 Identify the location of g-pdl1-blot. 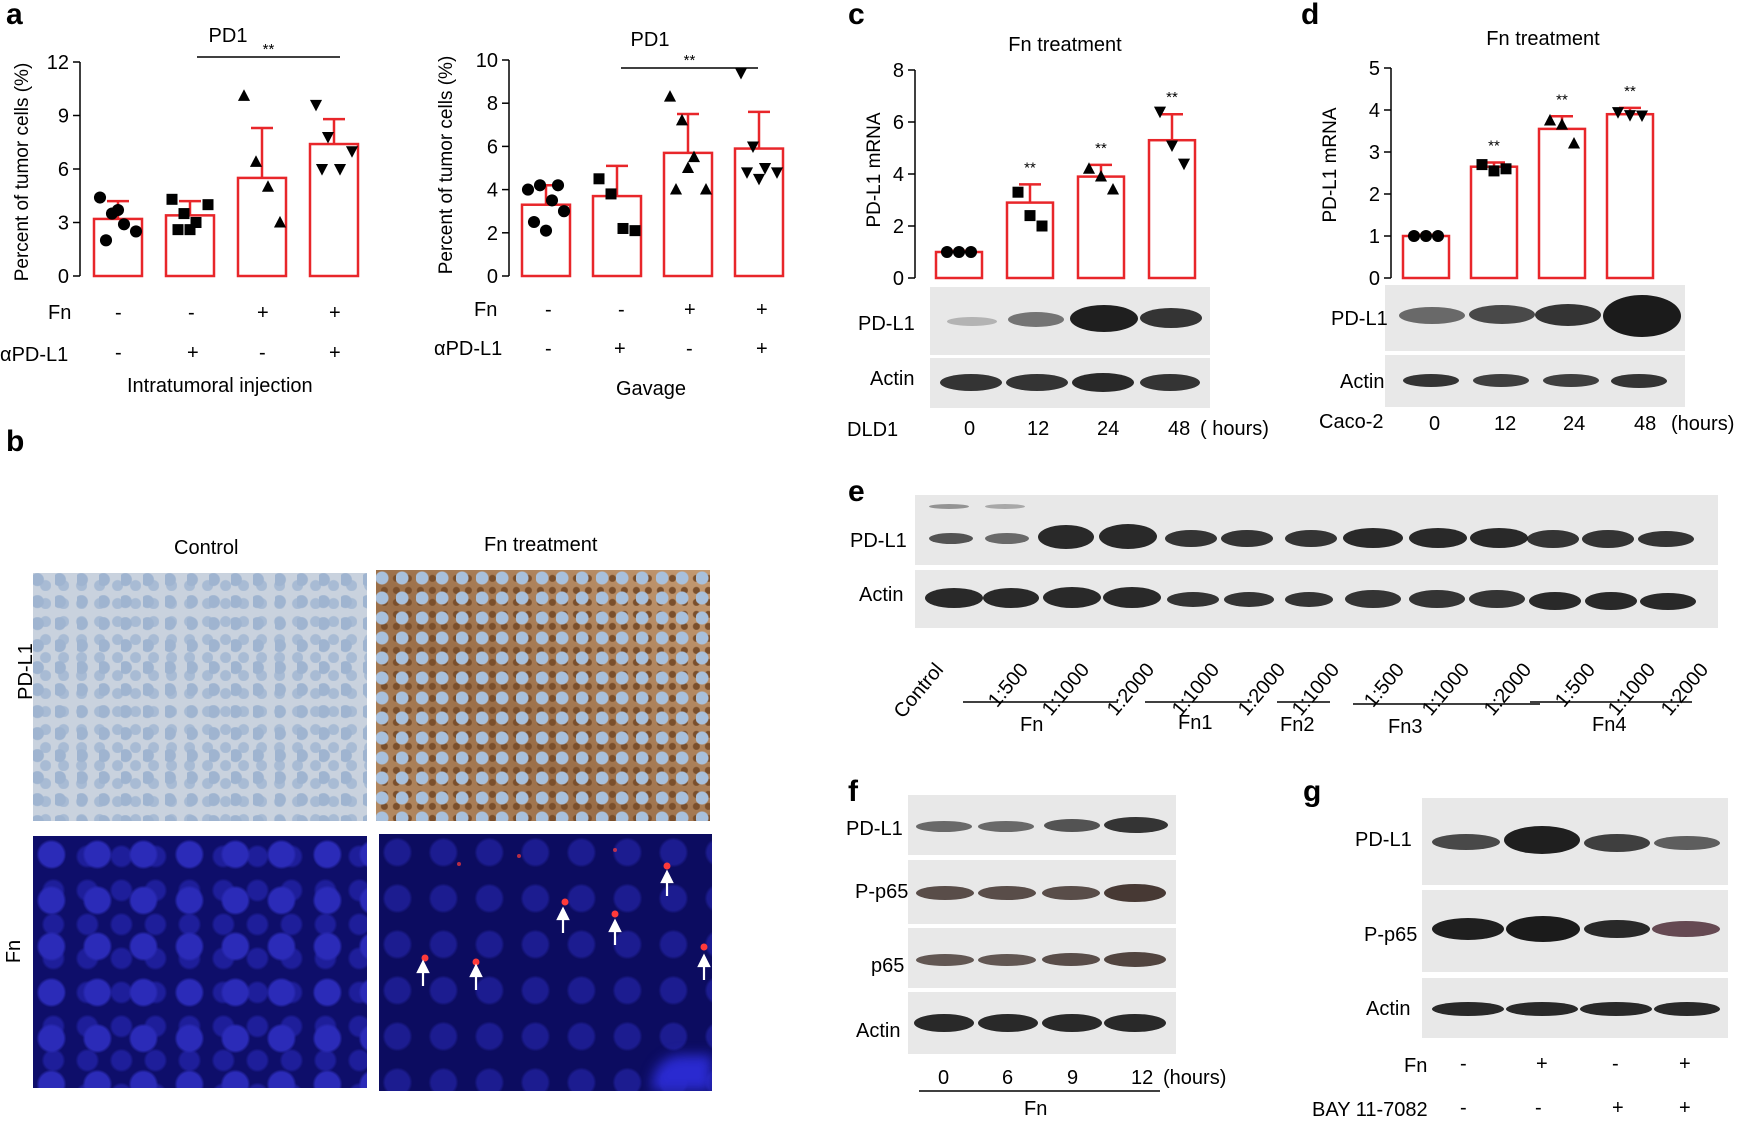
(1575, 841).